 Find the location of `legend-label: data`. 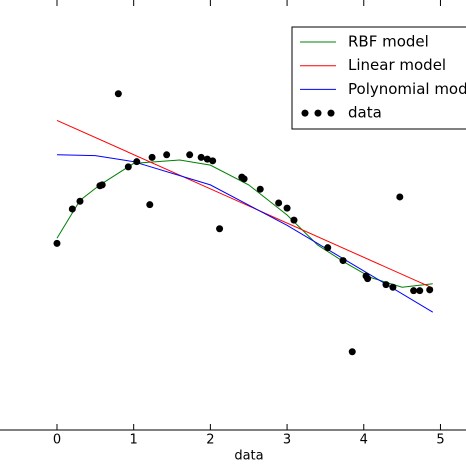

legend-label: data is located at coordinates (365, 113).